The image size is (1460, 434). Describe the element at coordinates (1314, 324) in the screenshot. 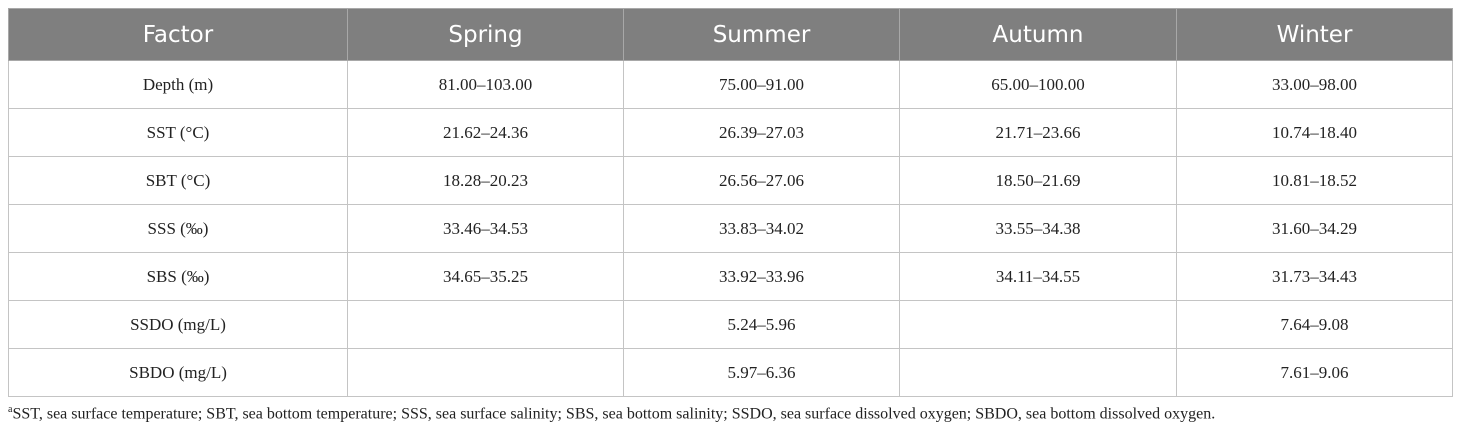

I see `cell: 7.64–9.08` at that location.